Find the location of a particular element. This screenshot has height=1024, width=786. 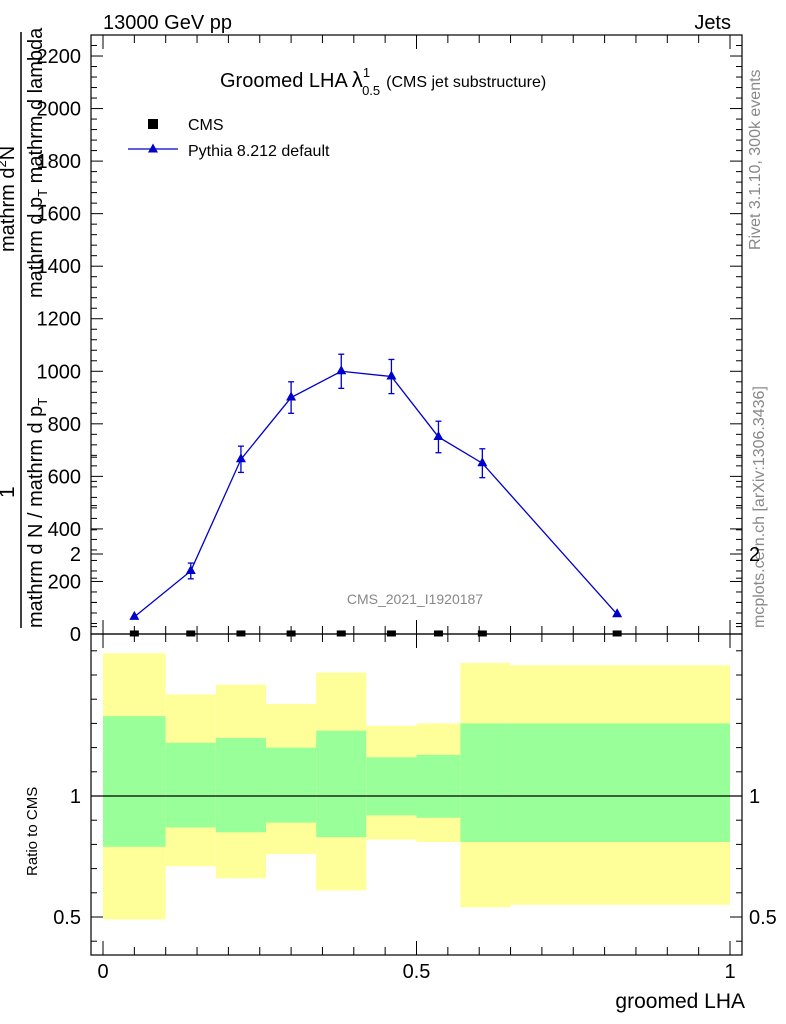

rivet-label: Rivet 3.1.10, 300k events is located at coordinates (755, 159).